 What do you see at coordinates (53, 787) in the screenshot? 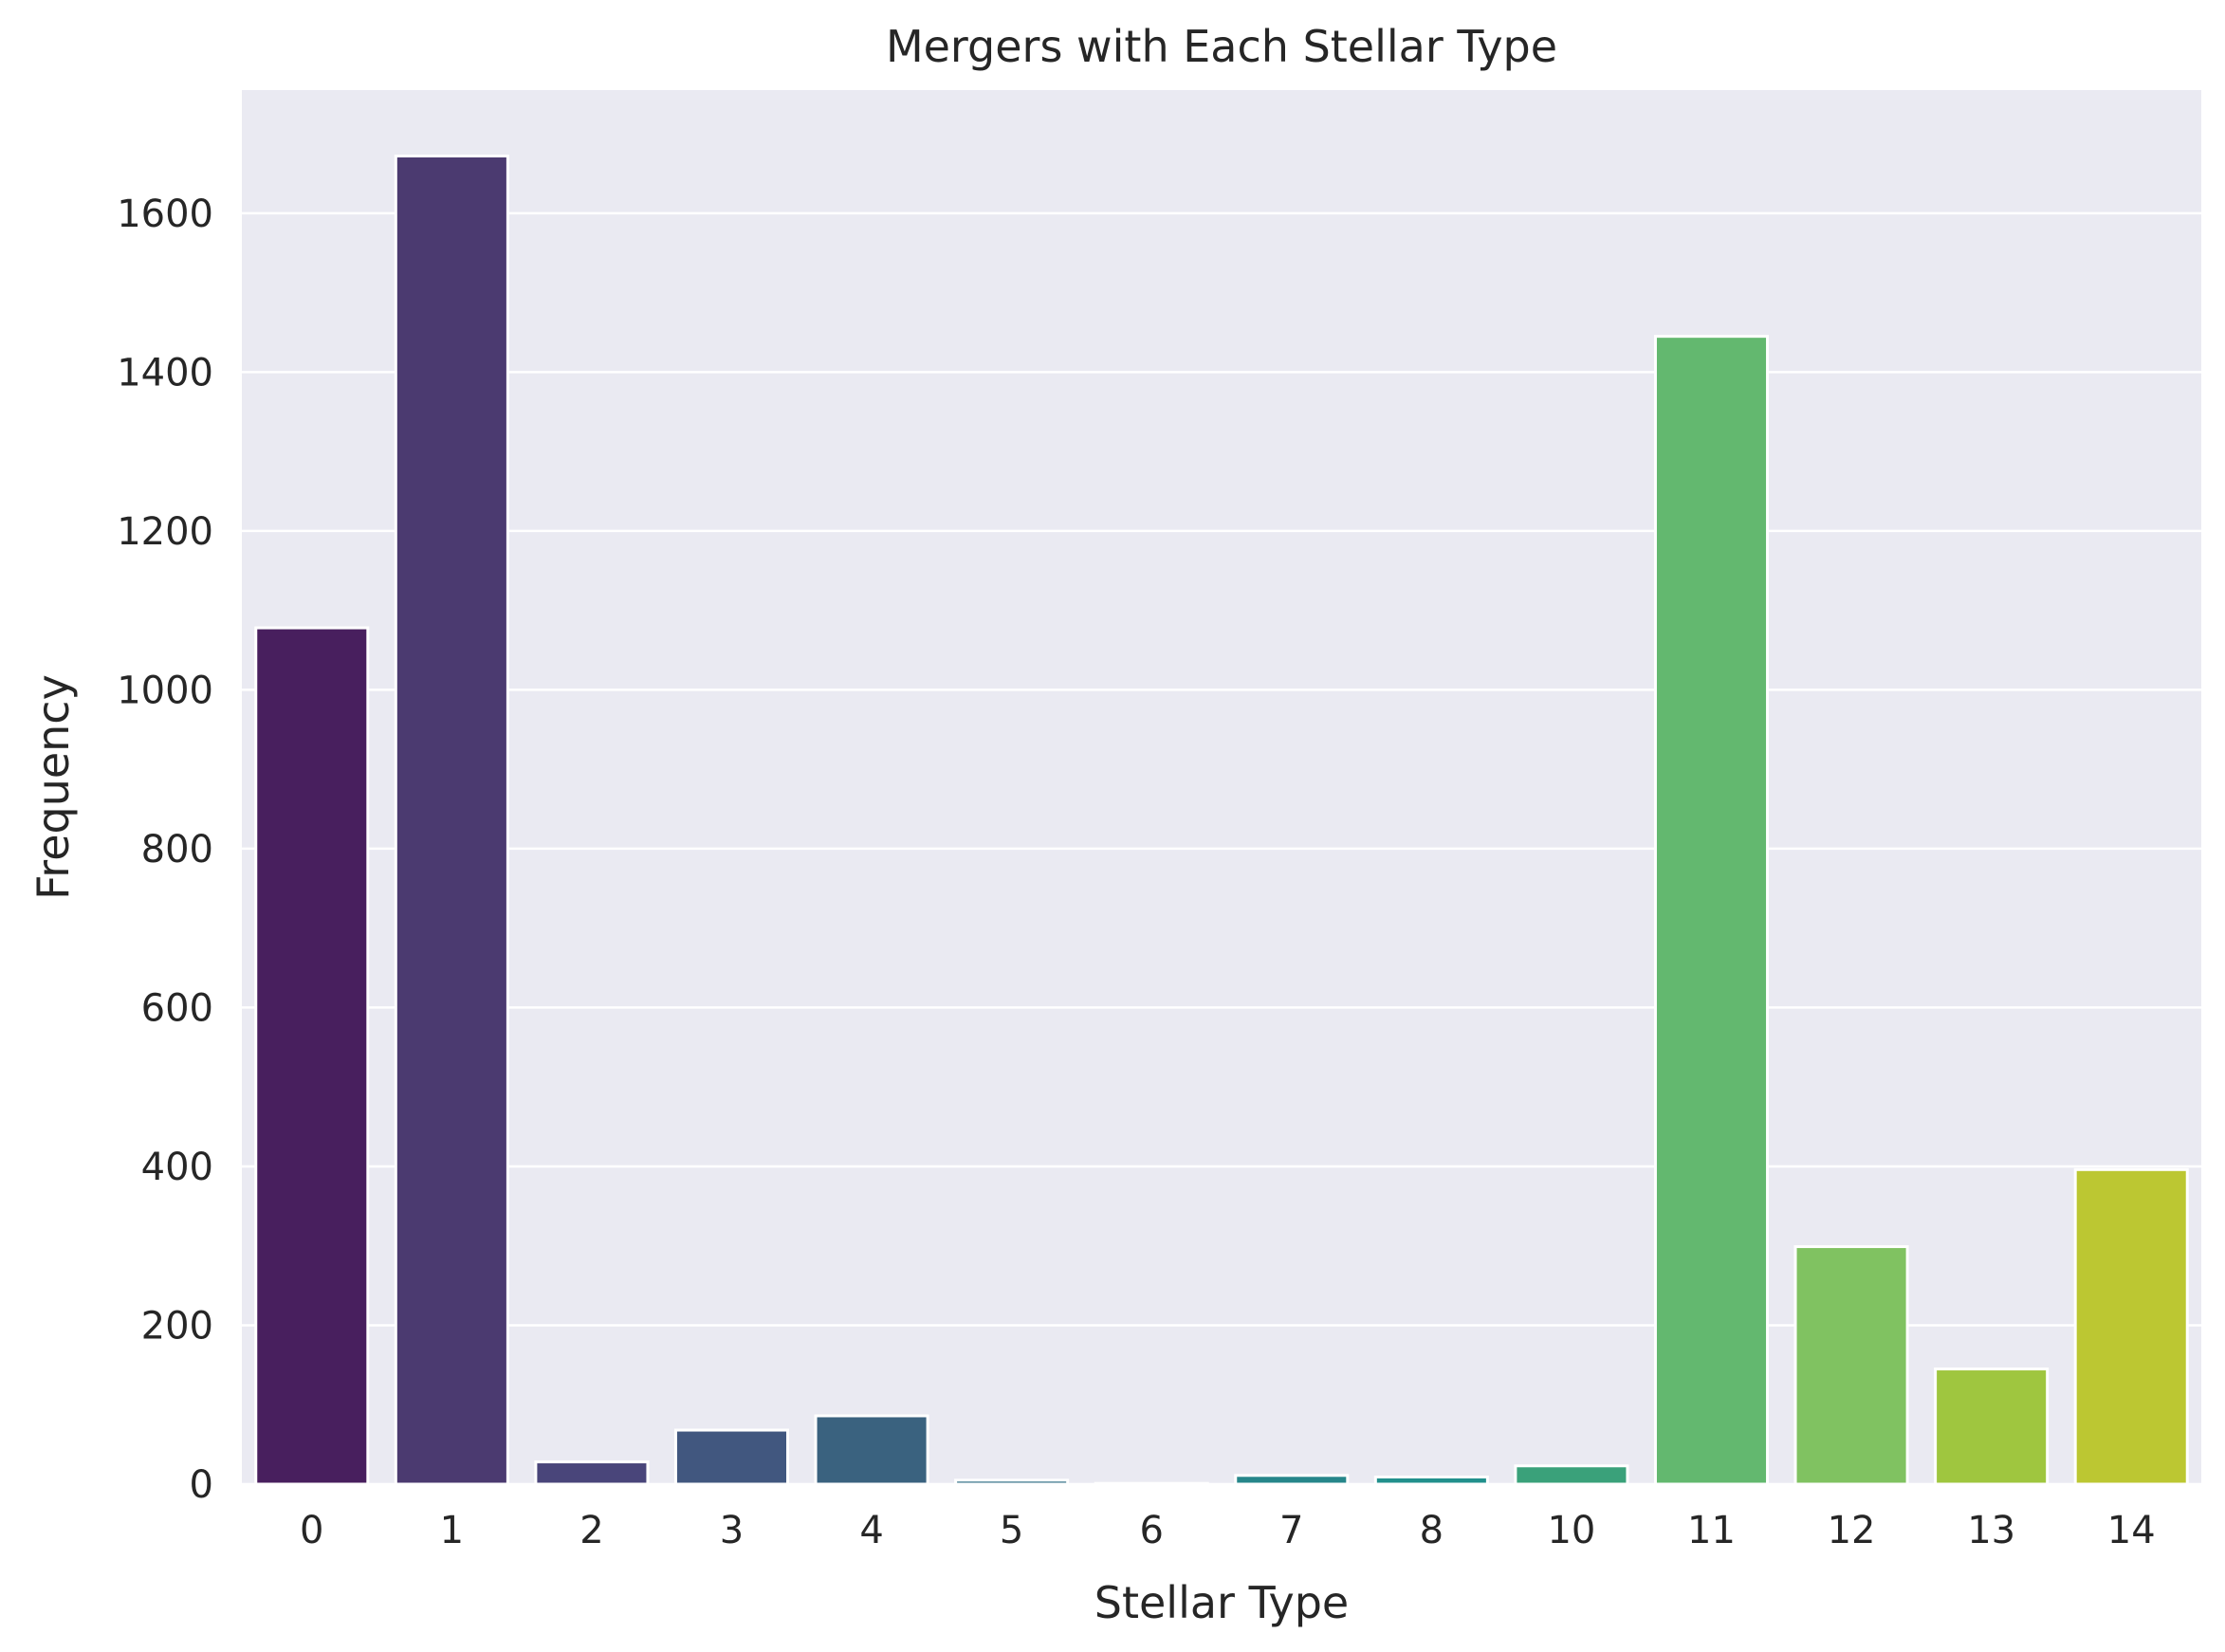
I see `y-axis-label: Frequency` at bounding box center [53, 787].